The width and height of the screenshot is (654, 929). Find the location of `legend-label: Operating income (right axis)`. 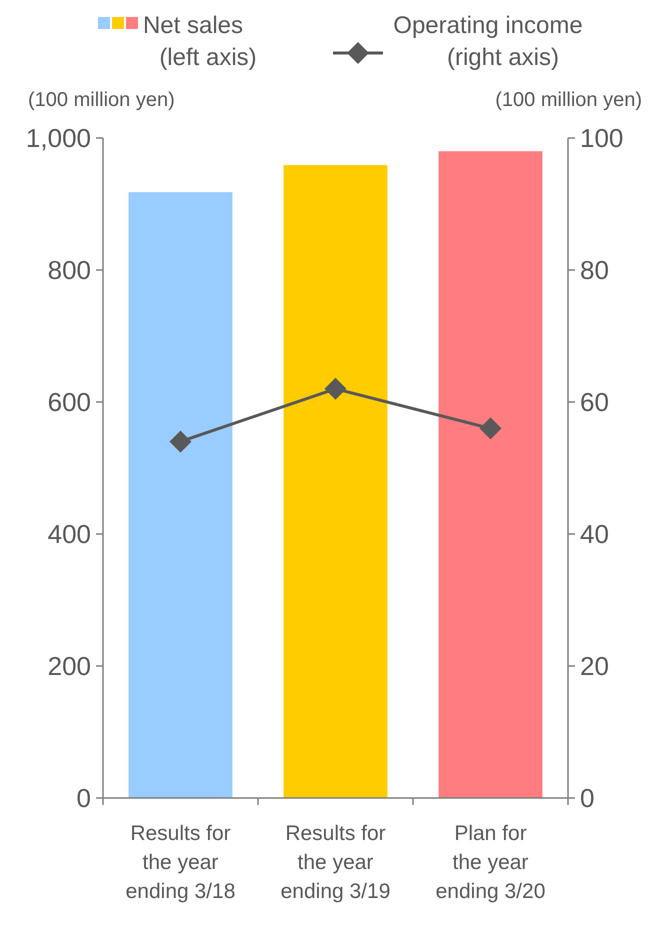

legend-label: Operating income (right axis) is located at coordinates (488, 41).